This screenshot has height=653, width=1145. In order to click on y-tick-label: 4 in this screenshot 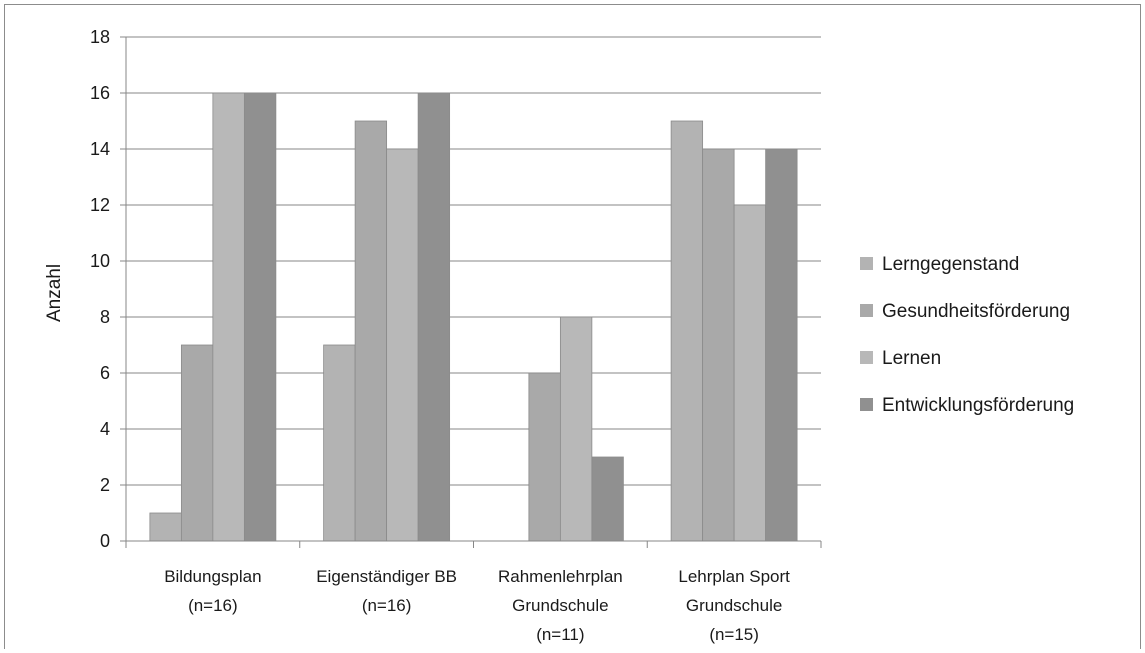, I will do `click(105, 429)`.